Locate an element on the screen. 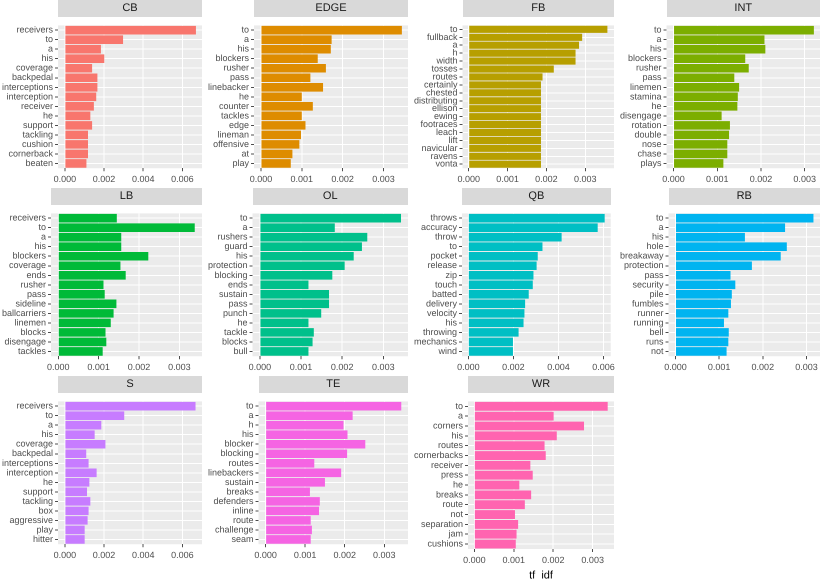 The width and height of the screenshot is (825, 580). y-tick-label: throw is located at coordinates (446, 237).